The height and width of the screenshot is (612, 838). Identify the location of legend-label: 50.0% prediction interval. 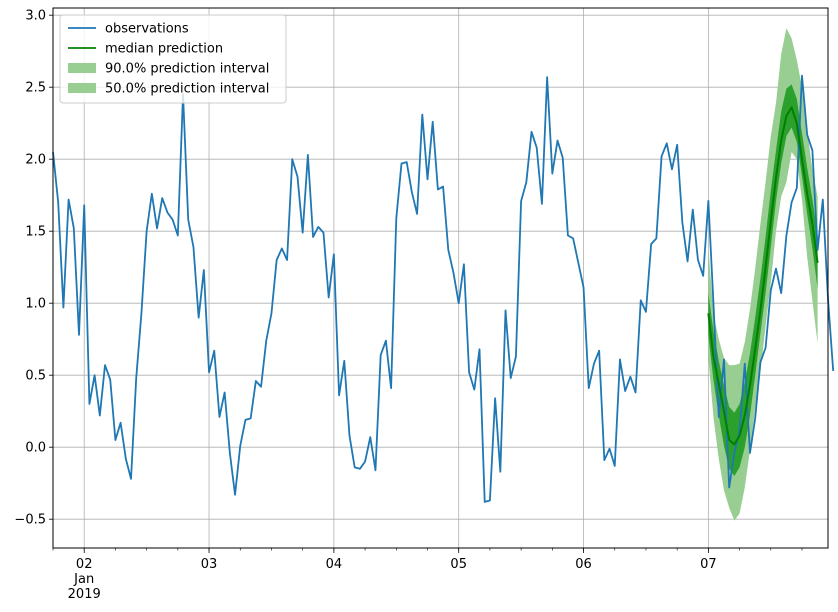
(187, 89).